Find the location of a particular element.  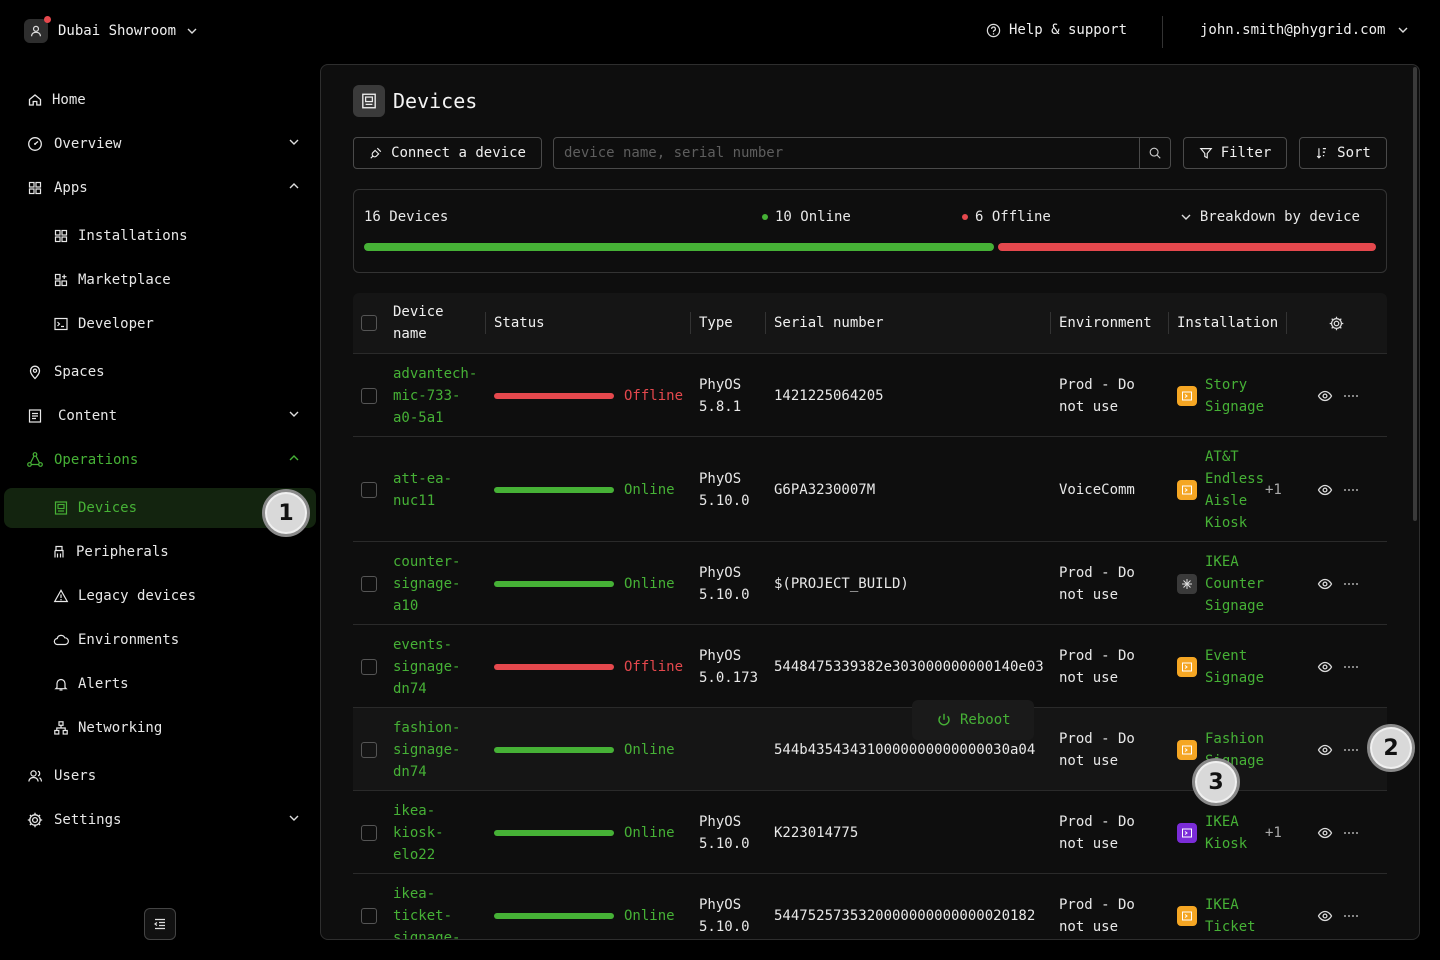

sidebar-item-users: Users is located at coordinates (160, 776).